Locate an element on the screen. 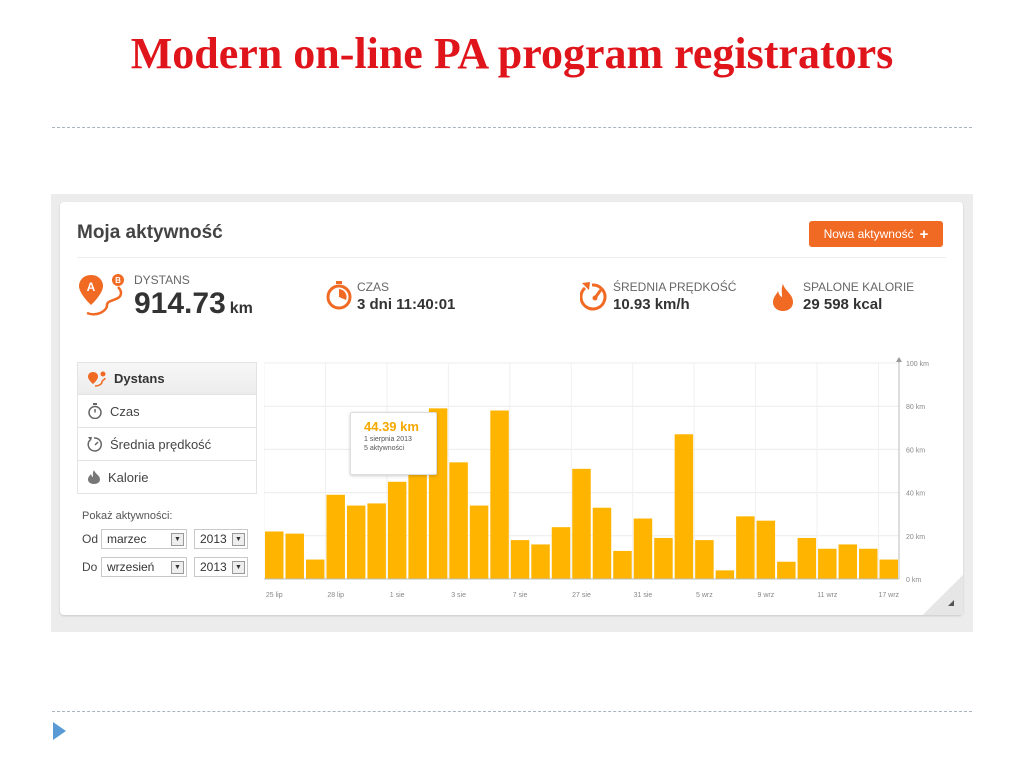 This screenshot has height=768, width=1024. x-tick-label: 31 sie is located at coordinates (643, 595).